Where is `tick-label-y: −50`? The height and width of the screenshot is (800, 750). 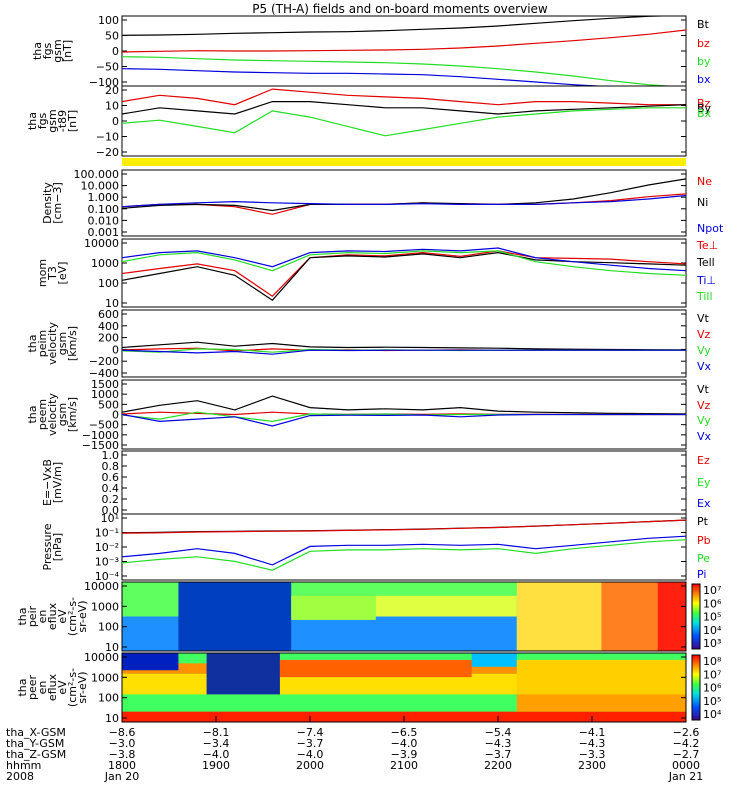
tick-label-y: −50 is located at coordinates (107, 67).